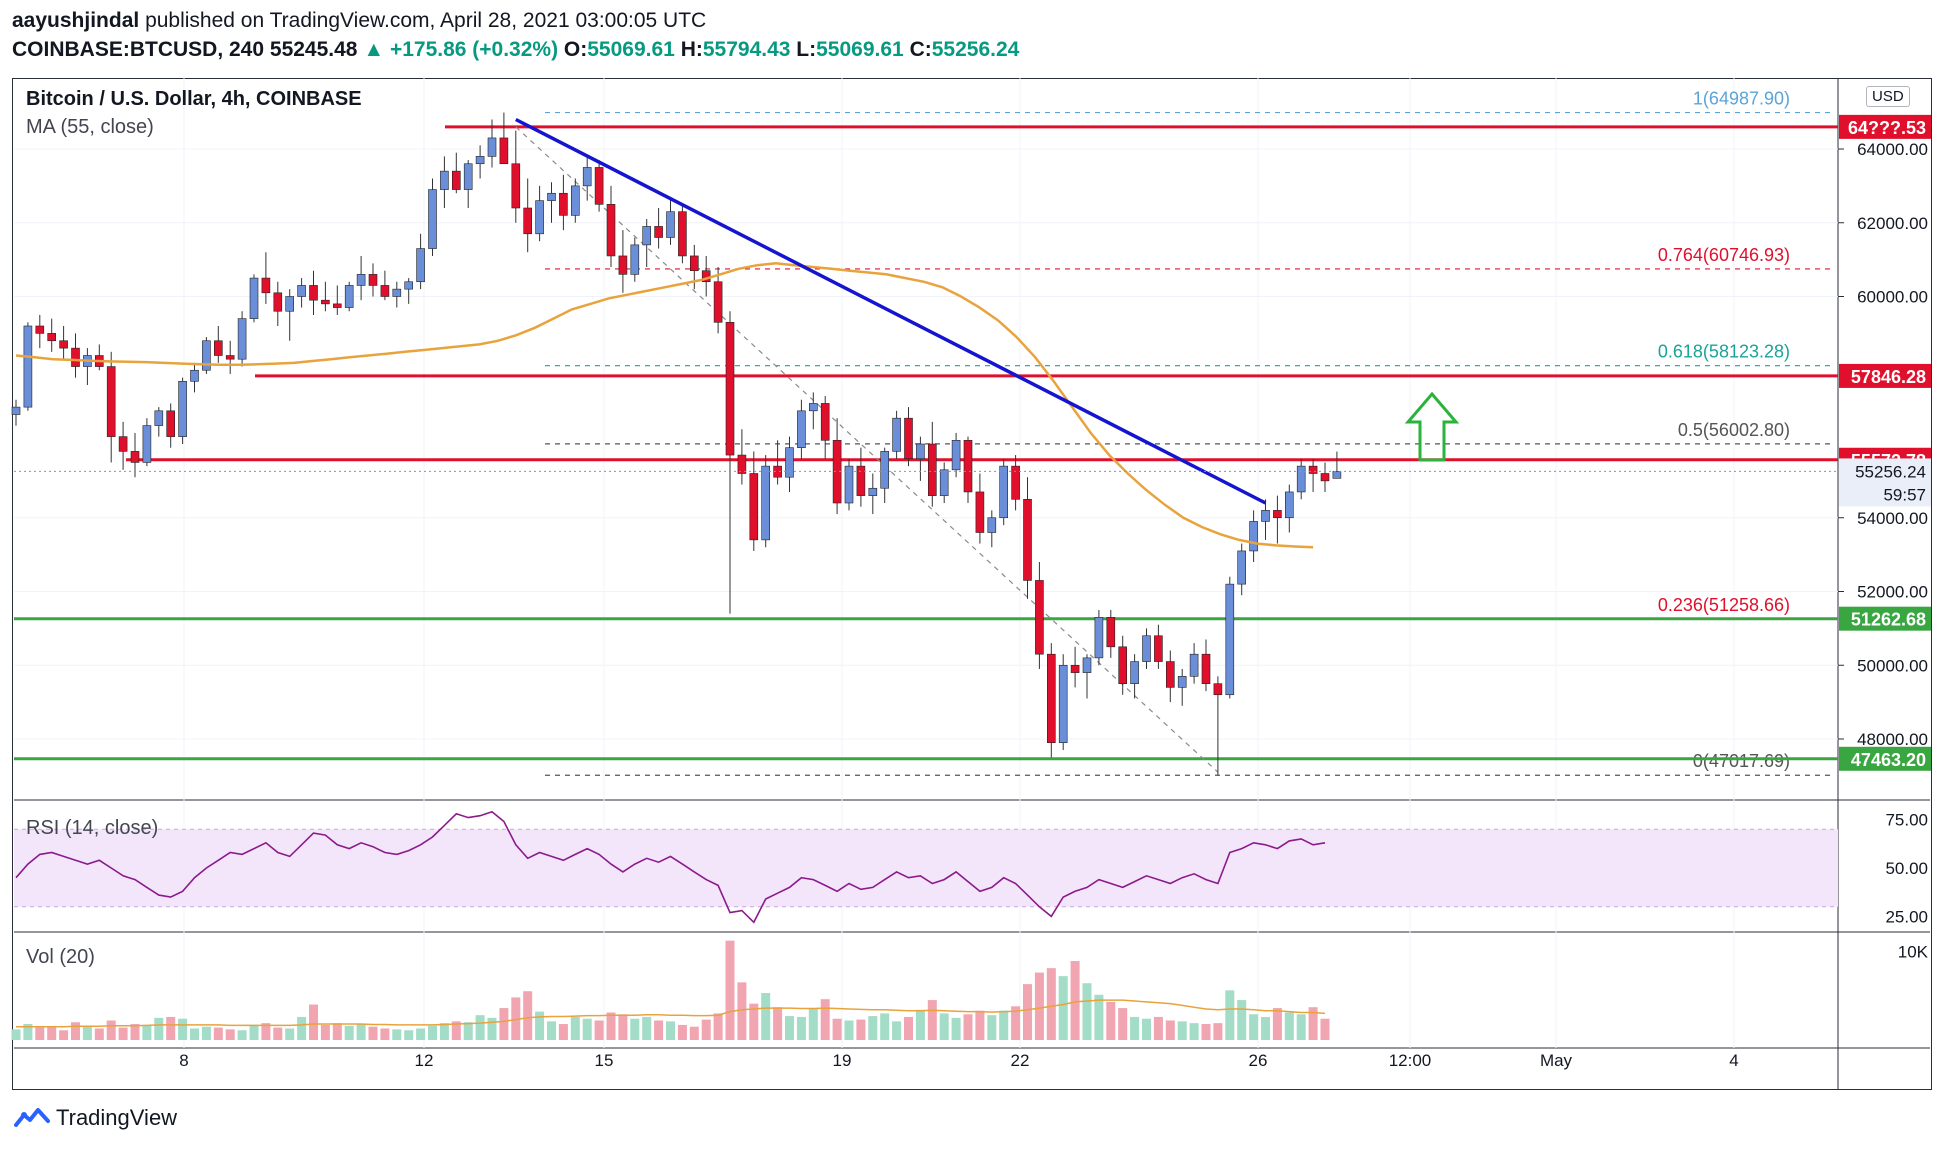 The image size is (1944, 1149). I want to click on y-tick-label: 54000.00, so click(1892, 518).